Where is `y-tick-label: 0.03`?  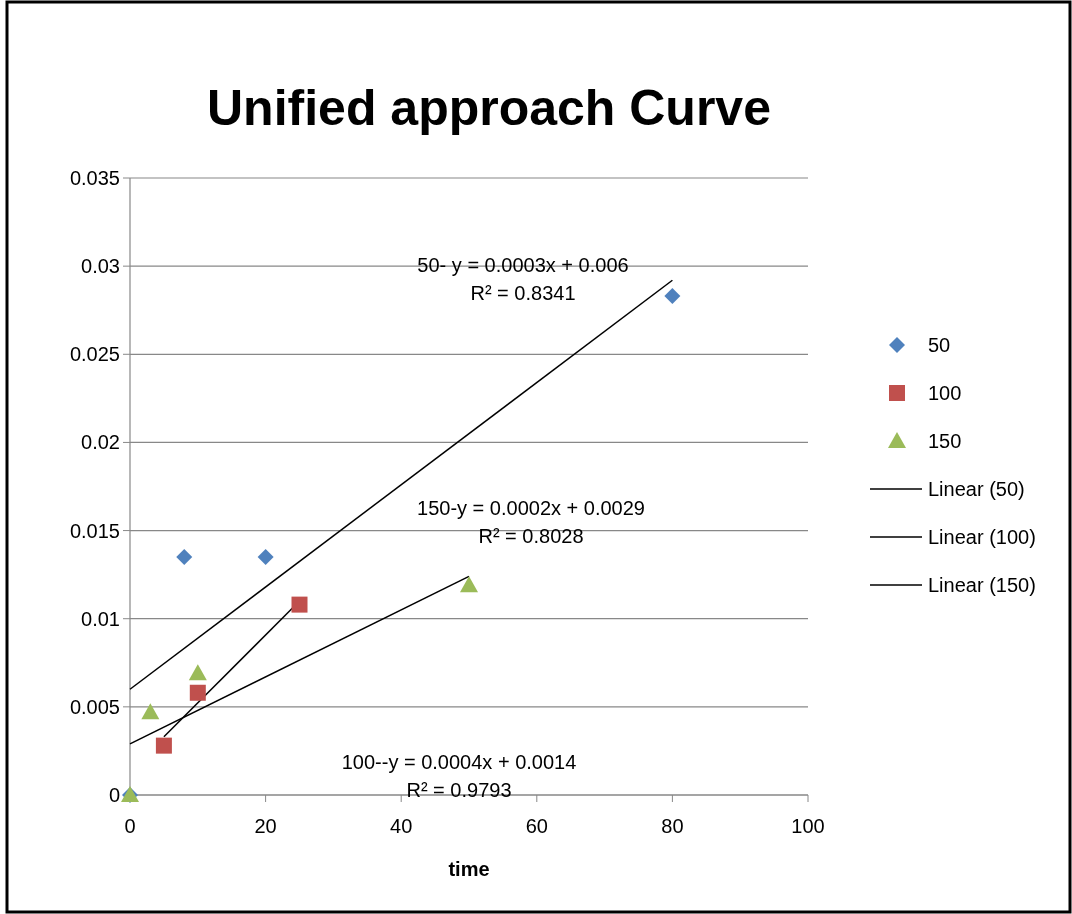 y-tick-label: 0.03 is located at coordinates (100, 266).